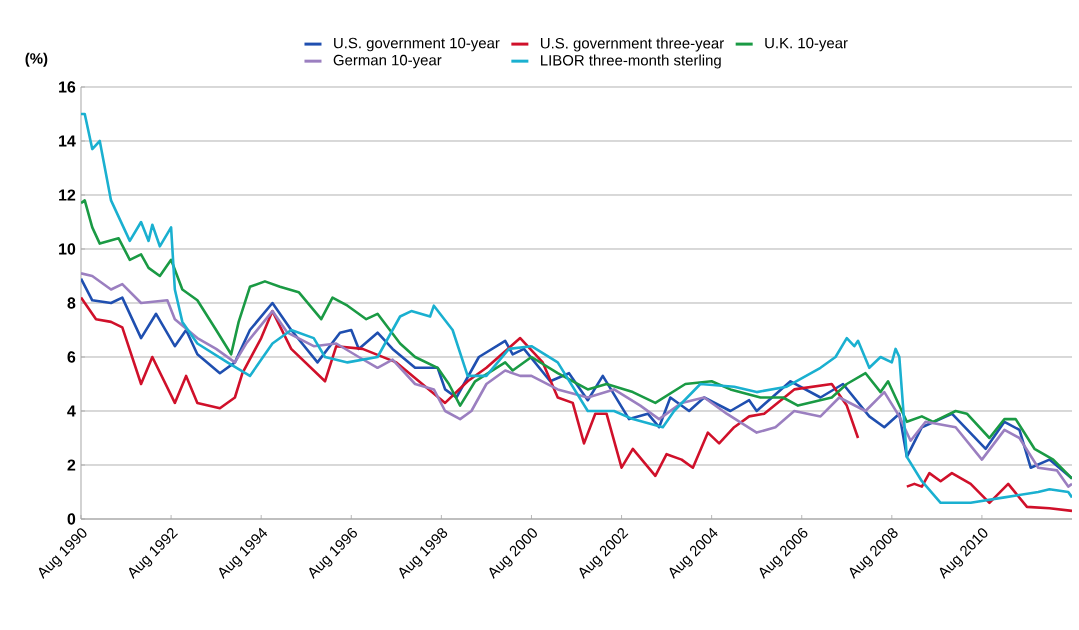  What do you see at coordinates (67, 87) in the screenshot?
I see `y-tick-label: 16` at bounding box center [67, 87].